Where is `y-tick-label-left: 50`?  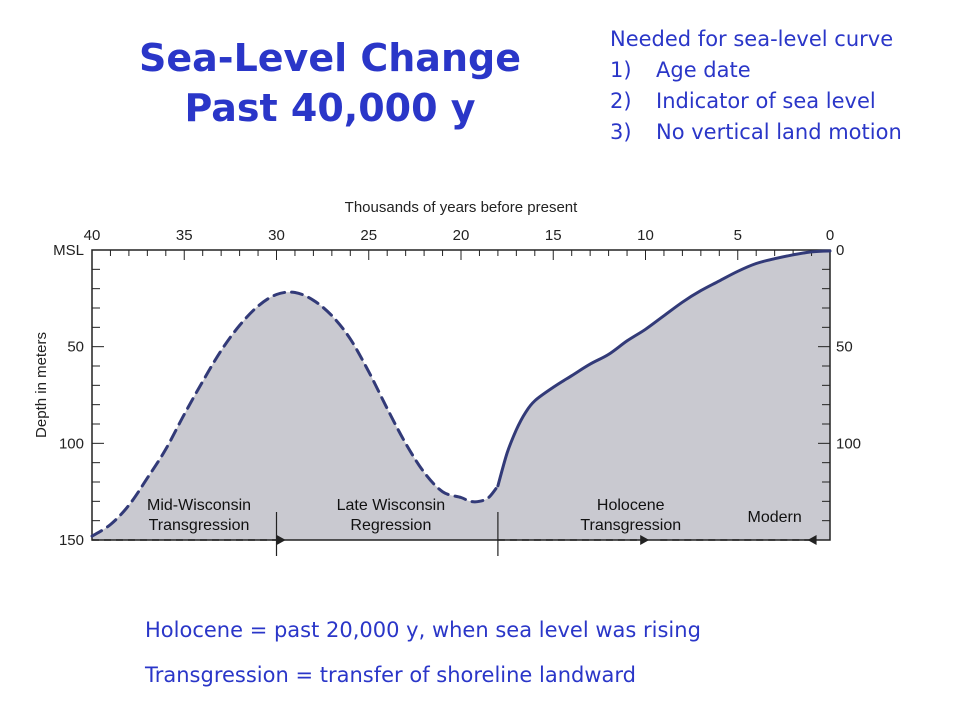
y-tick-label-left: 50 is located at coordinates (75, 347).